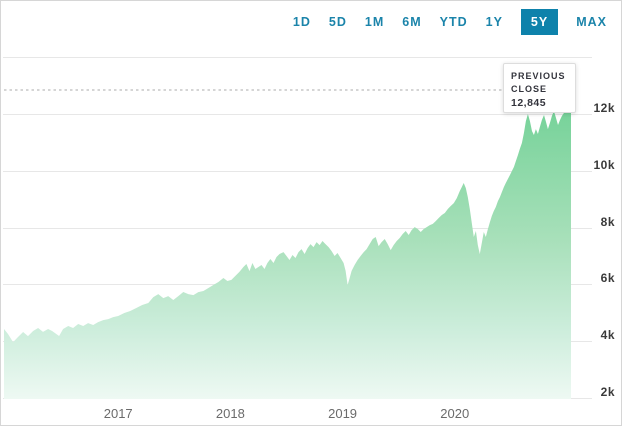  Describe the element at coordinates (342, 413) in the screenshot. I see `x-axis-label-2019: 2019` at that location.